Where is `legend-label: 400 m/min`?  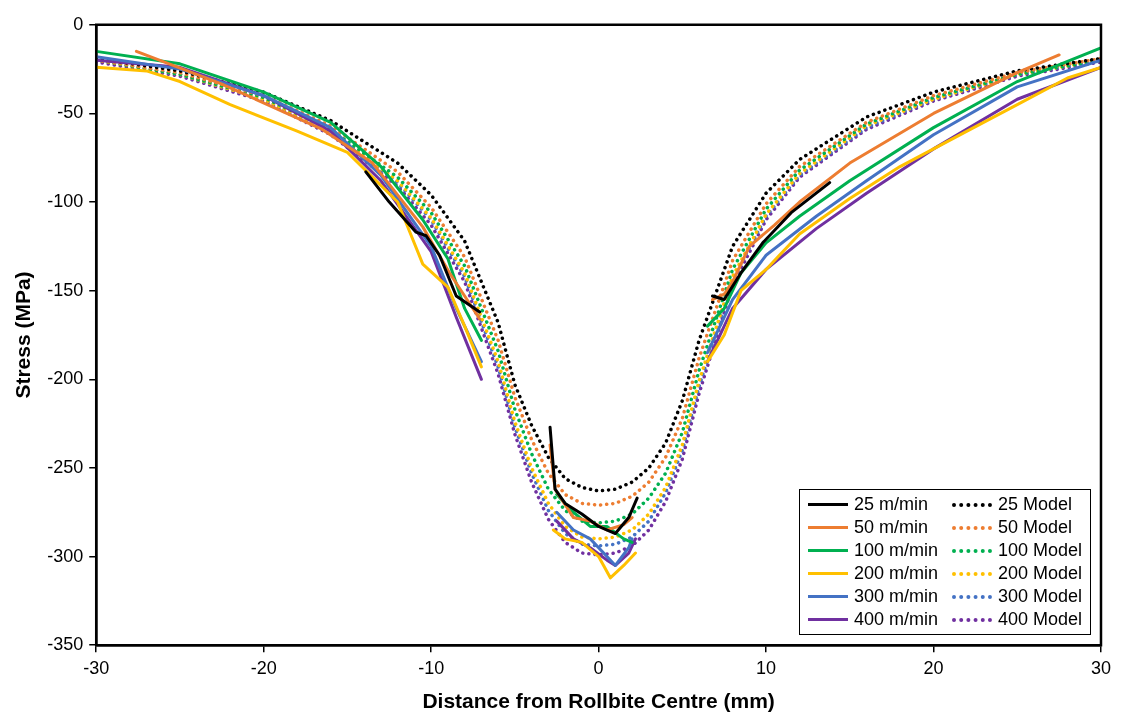 legend-label: 400 m/min is located at coordinates (895, 620).